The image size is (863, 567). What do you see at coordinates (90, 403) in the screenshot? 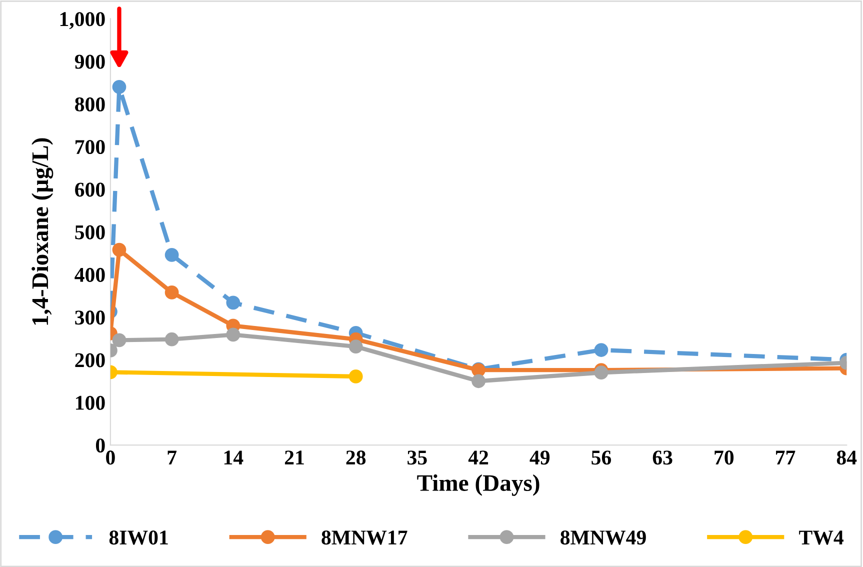
I see `y-tick-label: 100` at bounding box center [90, 403].